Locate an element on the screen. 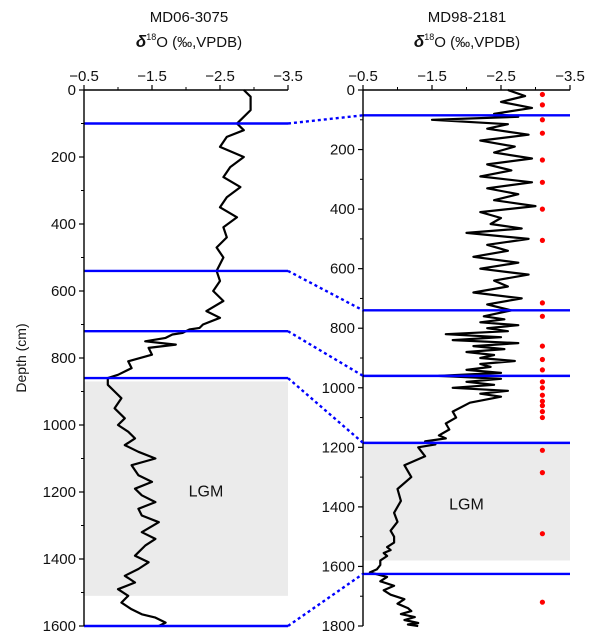 The image size is (601, 635). right-lgm-label: LGM is located at coordinates (466, 505).